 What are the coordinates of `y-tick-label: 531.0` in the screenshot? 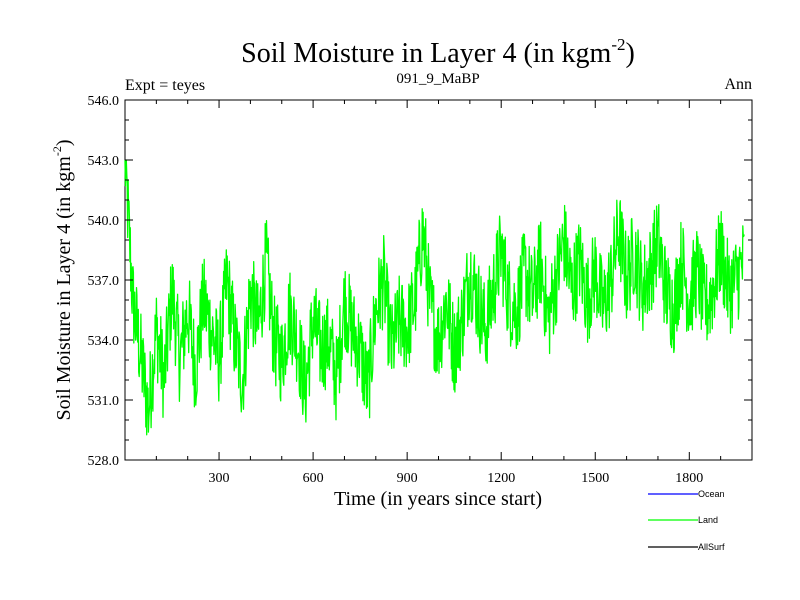 It's located at (104, 401).